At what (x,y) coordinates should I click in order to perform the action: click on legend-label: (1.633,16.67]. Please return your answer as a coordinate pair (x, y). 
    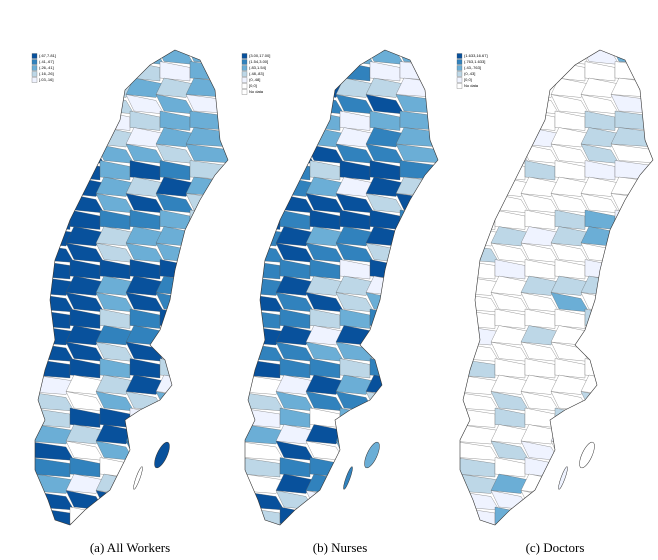
    Looking at the image, I should click on (476, 55).